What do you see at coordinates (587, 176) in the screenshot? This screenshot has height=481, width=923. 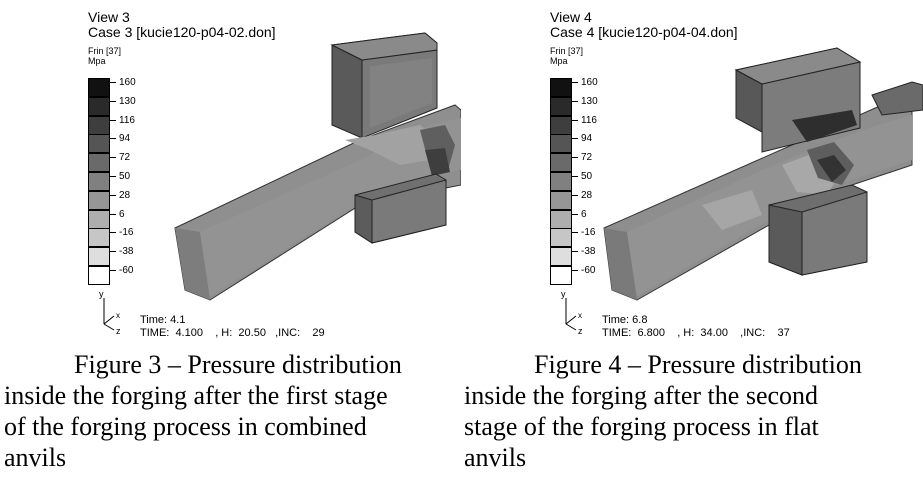 I see `legend-value: 50` at bounding box center [587, 176].